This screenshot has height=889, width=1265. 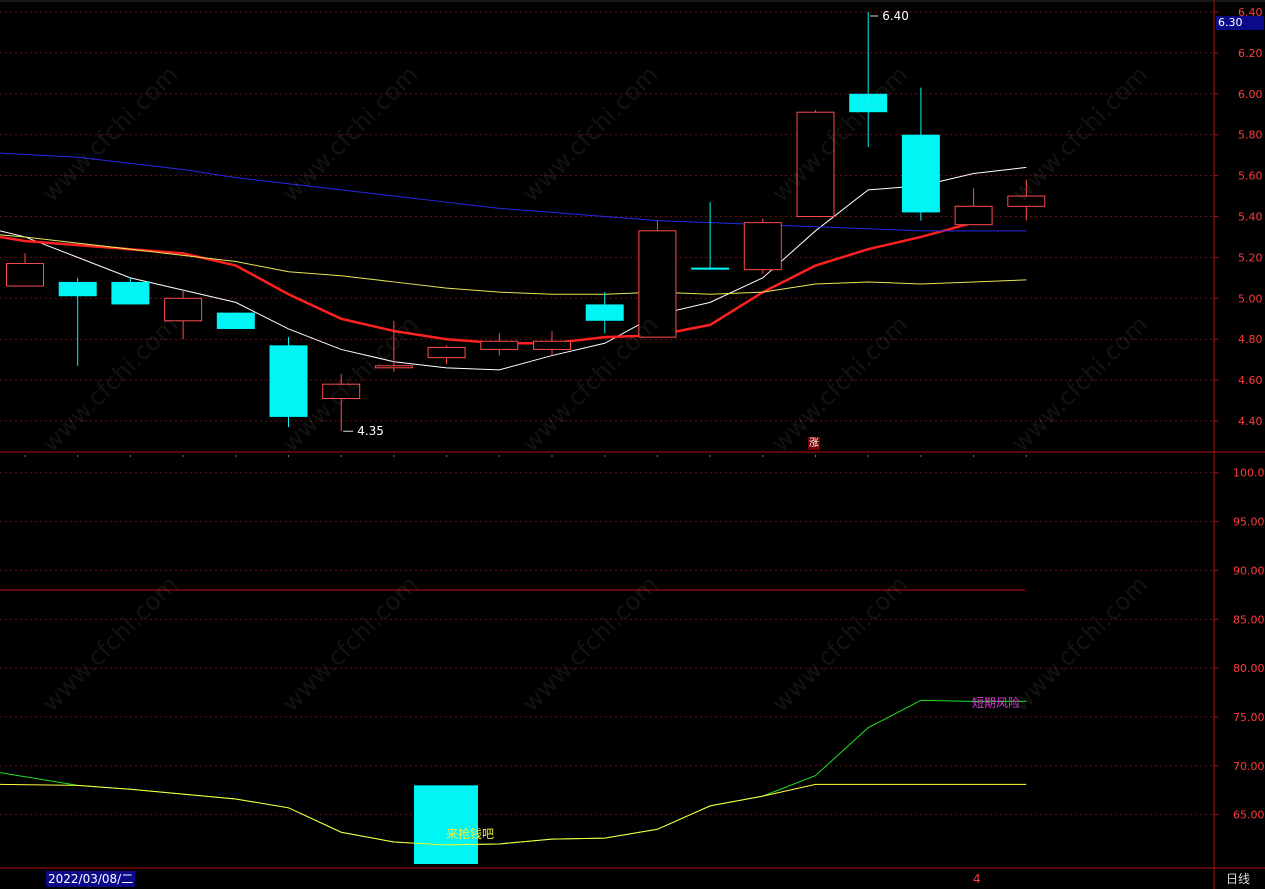 I want to click on price-tick-label: 4.60, so click(x=1250, y=380).